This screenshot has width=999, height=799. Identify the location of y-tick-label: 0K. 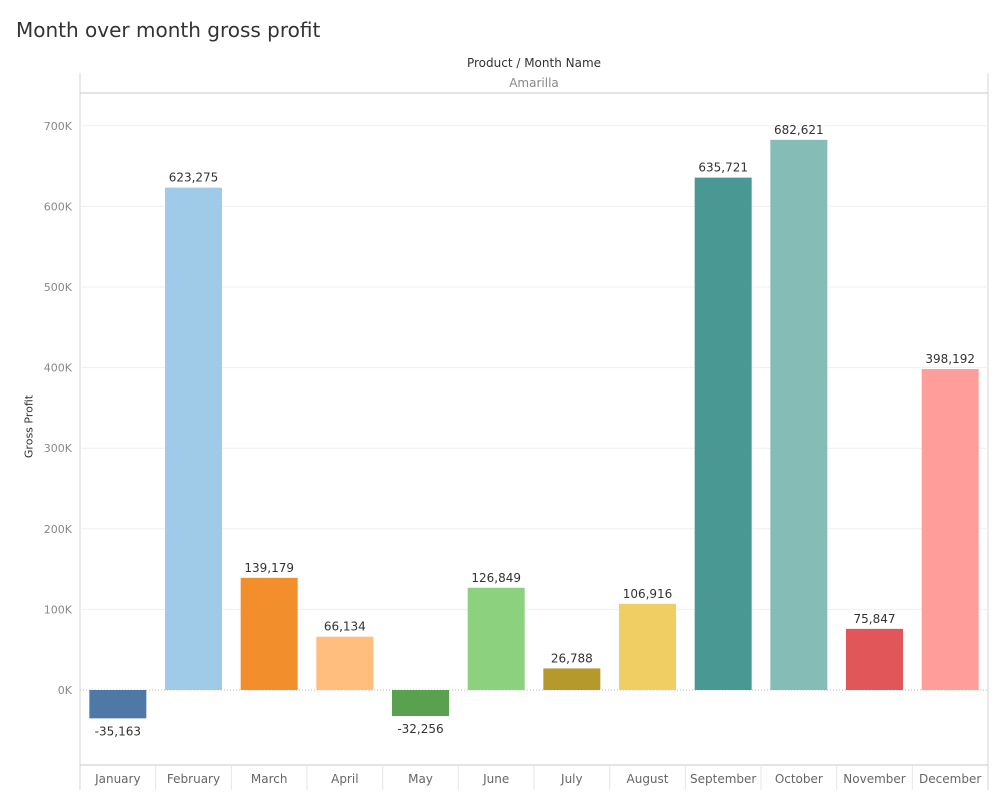
(65, 690).